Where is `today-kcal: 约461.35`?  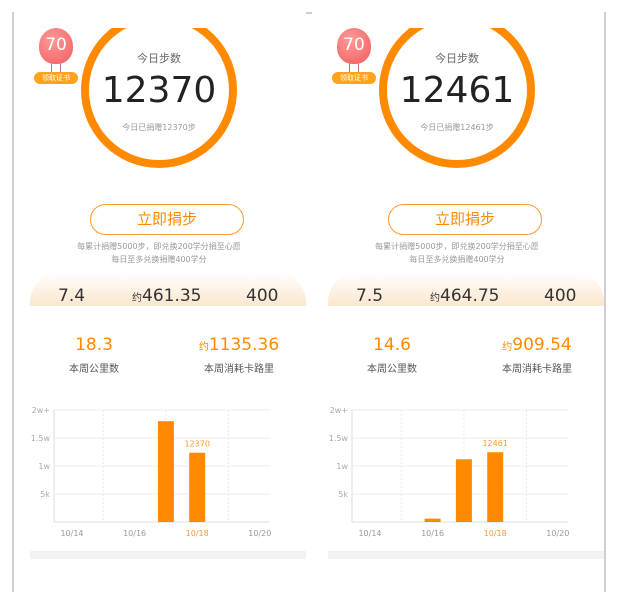
today-kcal: 约461.35 is located at coordinates (166, 296).